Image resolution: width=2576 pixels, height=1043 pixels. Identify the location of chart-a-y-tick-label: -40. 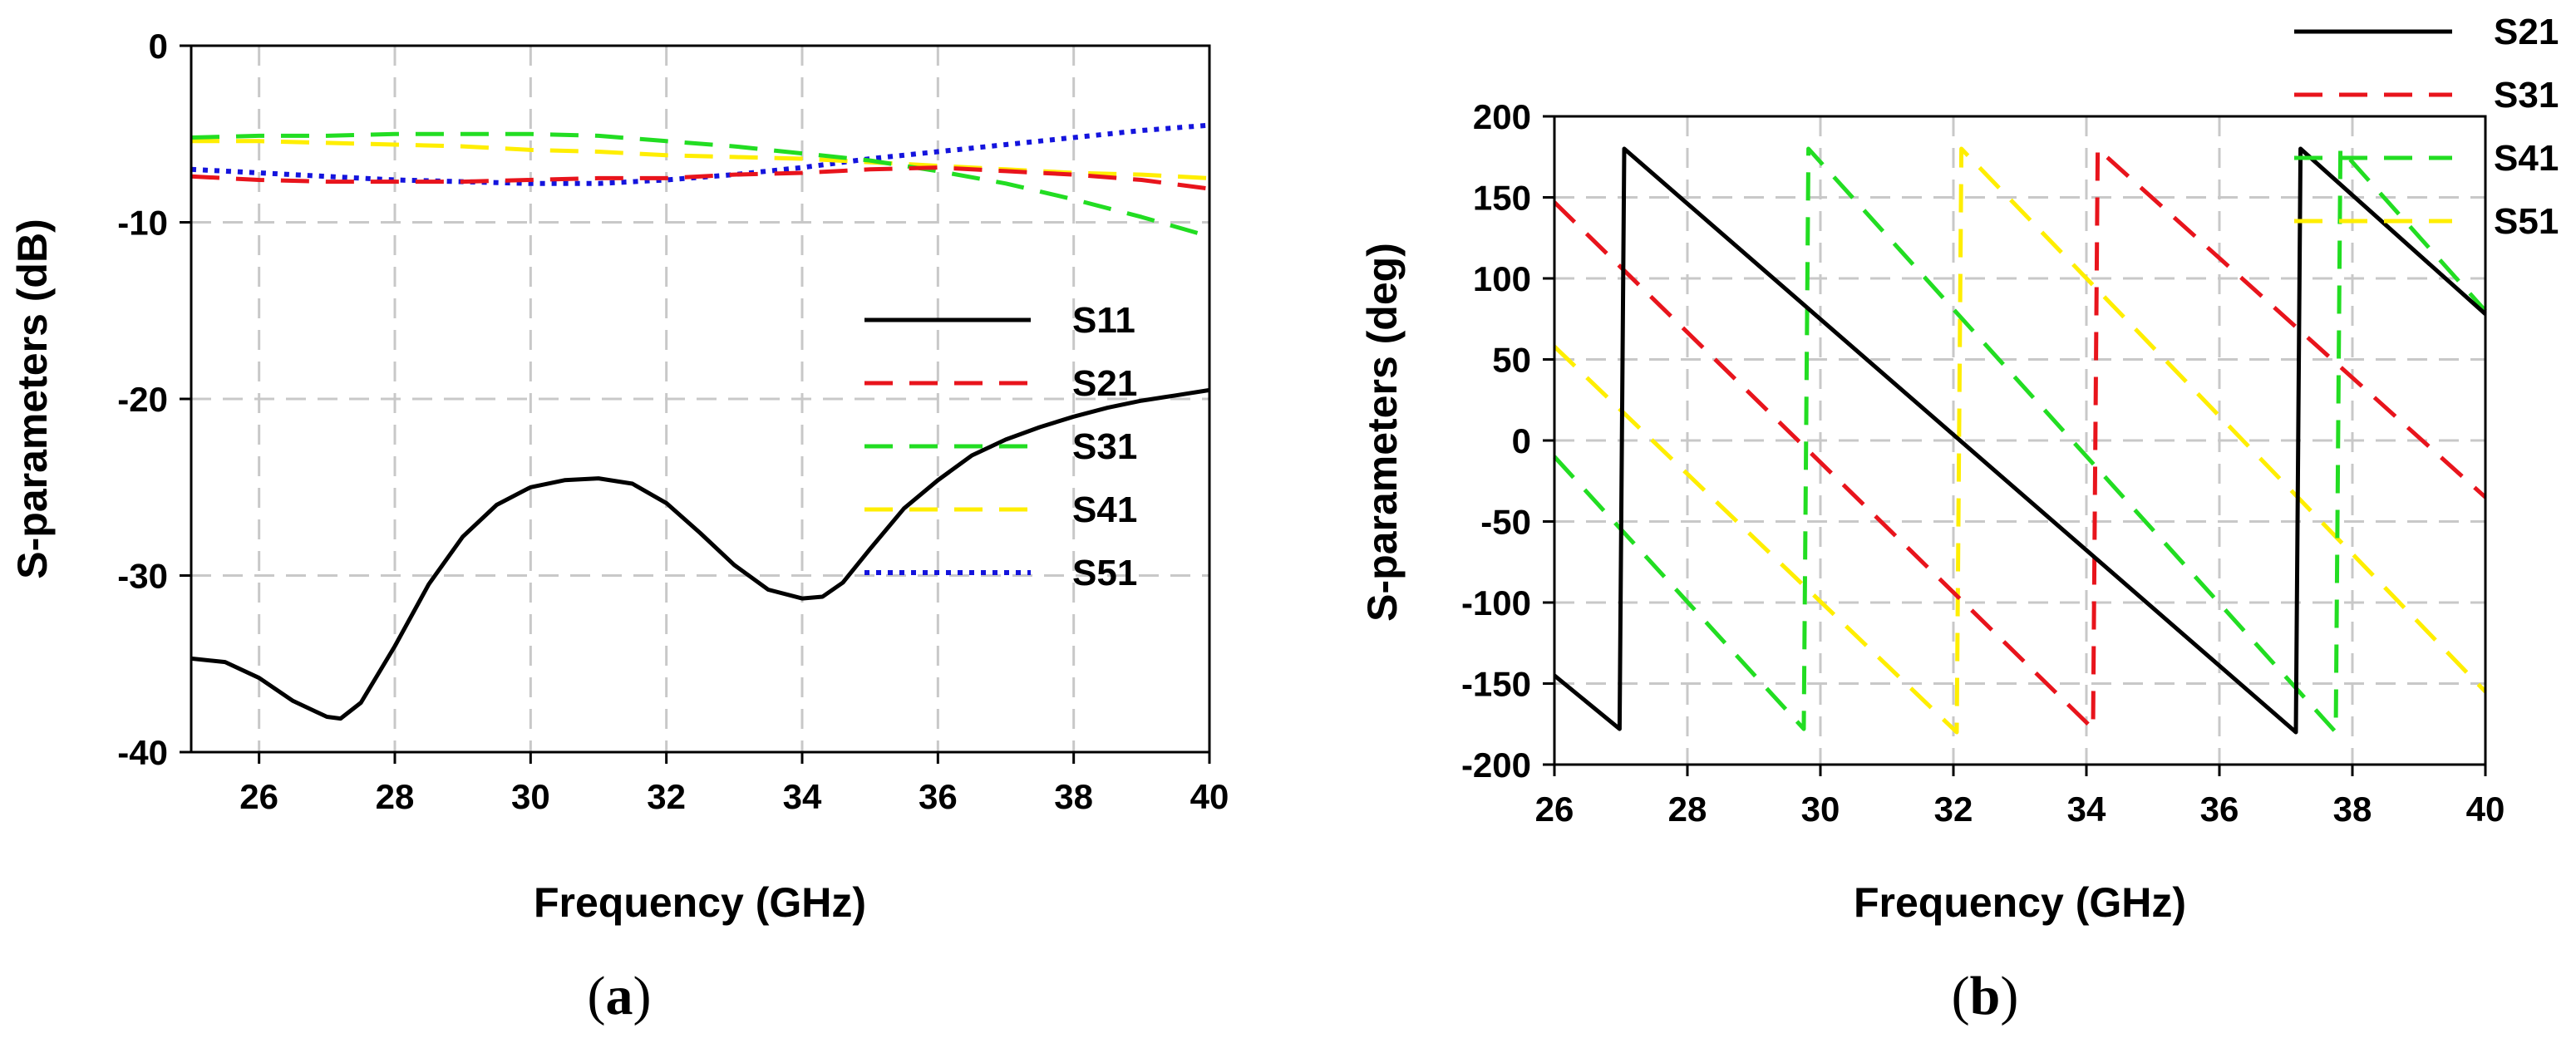
(142, 752).